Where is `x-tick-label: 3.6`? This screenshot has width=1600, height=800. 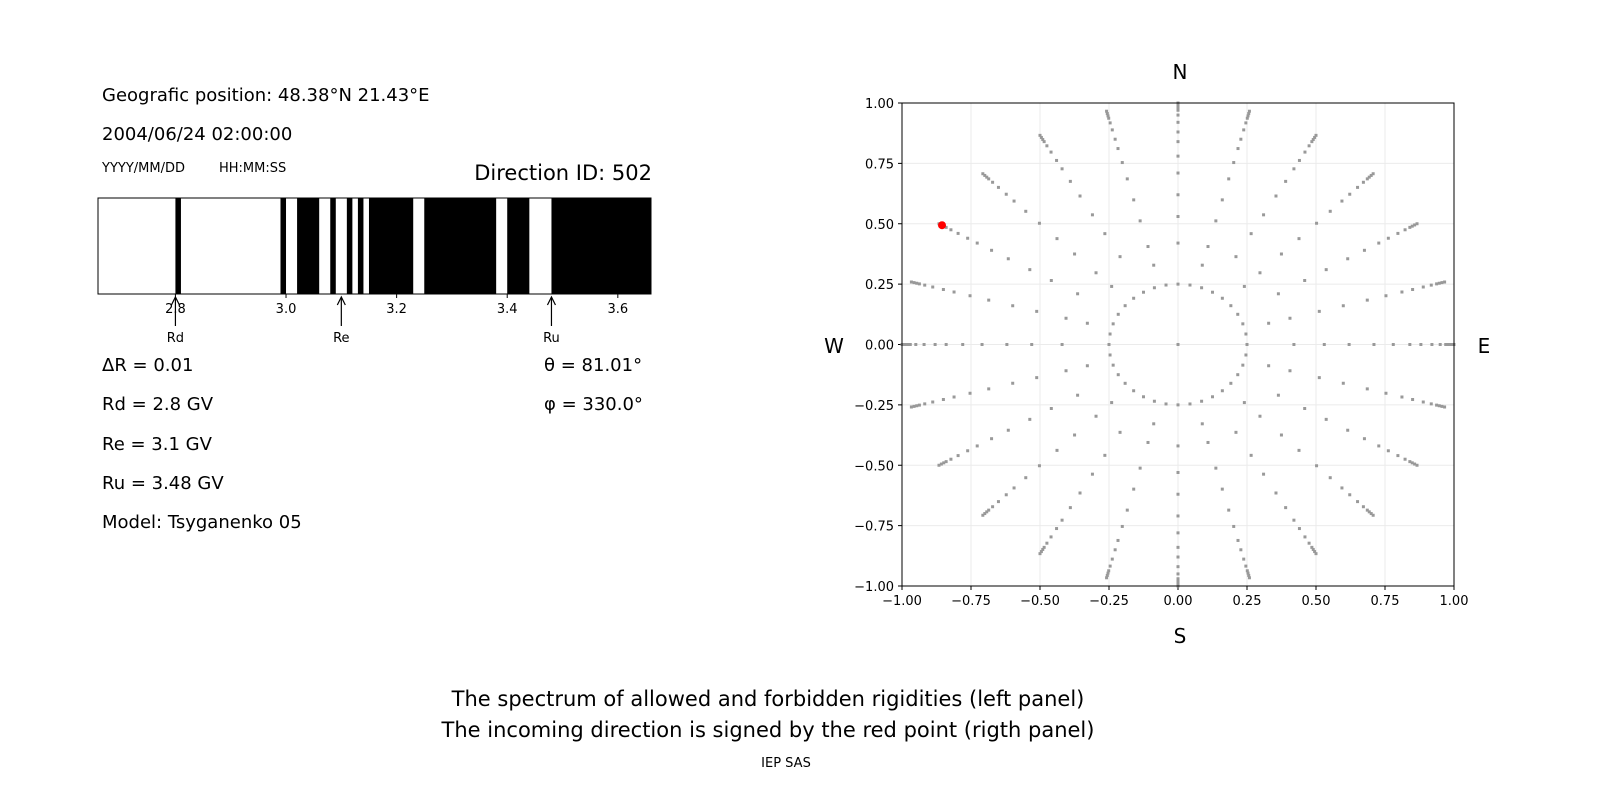
x-tick-label: 3.6 is located at coordinates (617, 309).